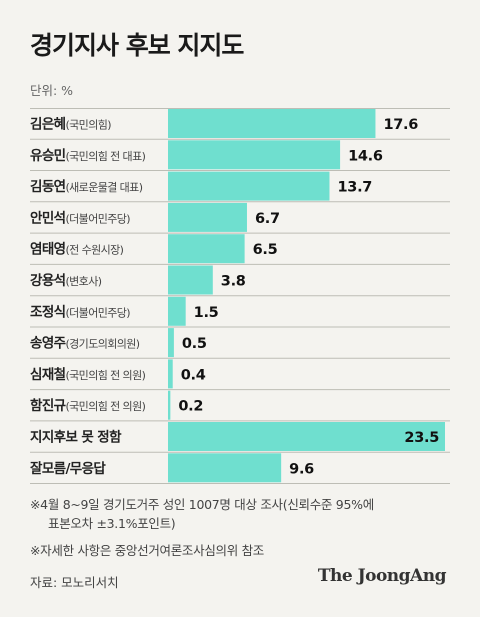  What do you see at coordinates (88, 125) in the screenshot?
I see `candidate-detail: (국민의힘)` at bounding box center [88, 125].